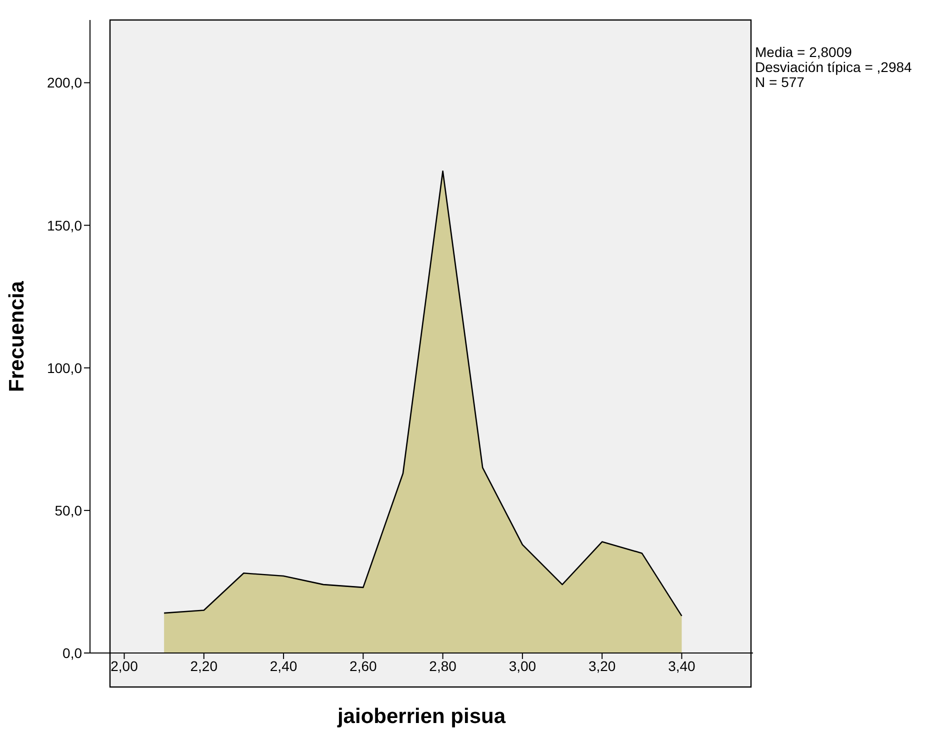 The height and width of the screenshot is (751, 951). I want to click on y-tick-label: 0,0, so click(72, 652).